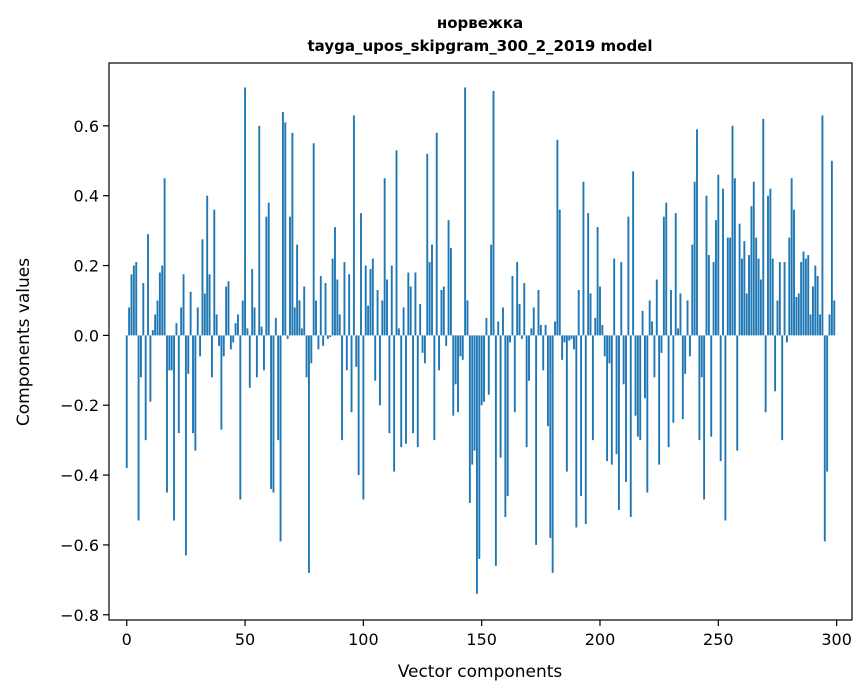  What do you see at coordinates (86, 266) in the screenshot?
I see `y-tick-label: 0.2` at bounding box center [86, 266].